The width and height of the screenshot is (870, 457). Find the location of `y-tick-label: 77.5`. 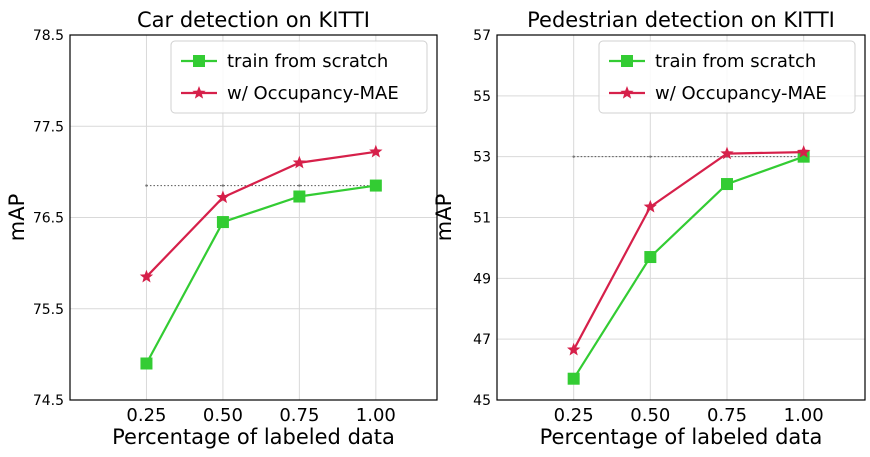

y-tick-label: 77.5 is located at coordinates (48, 127).